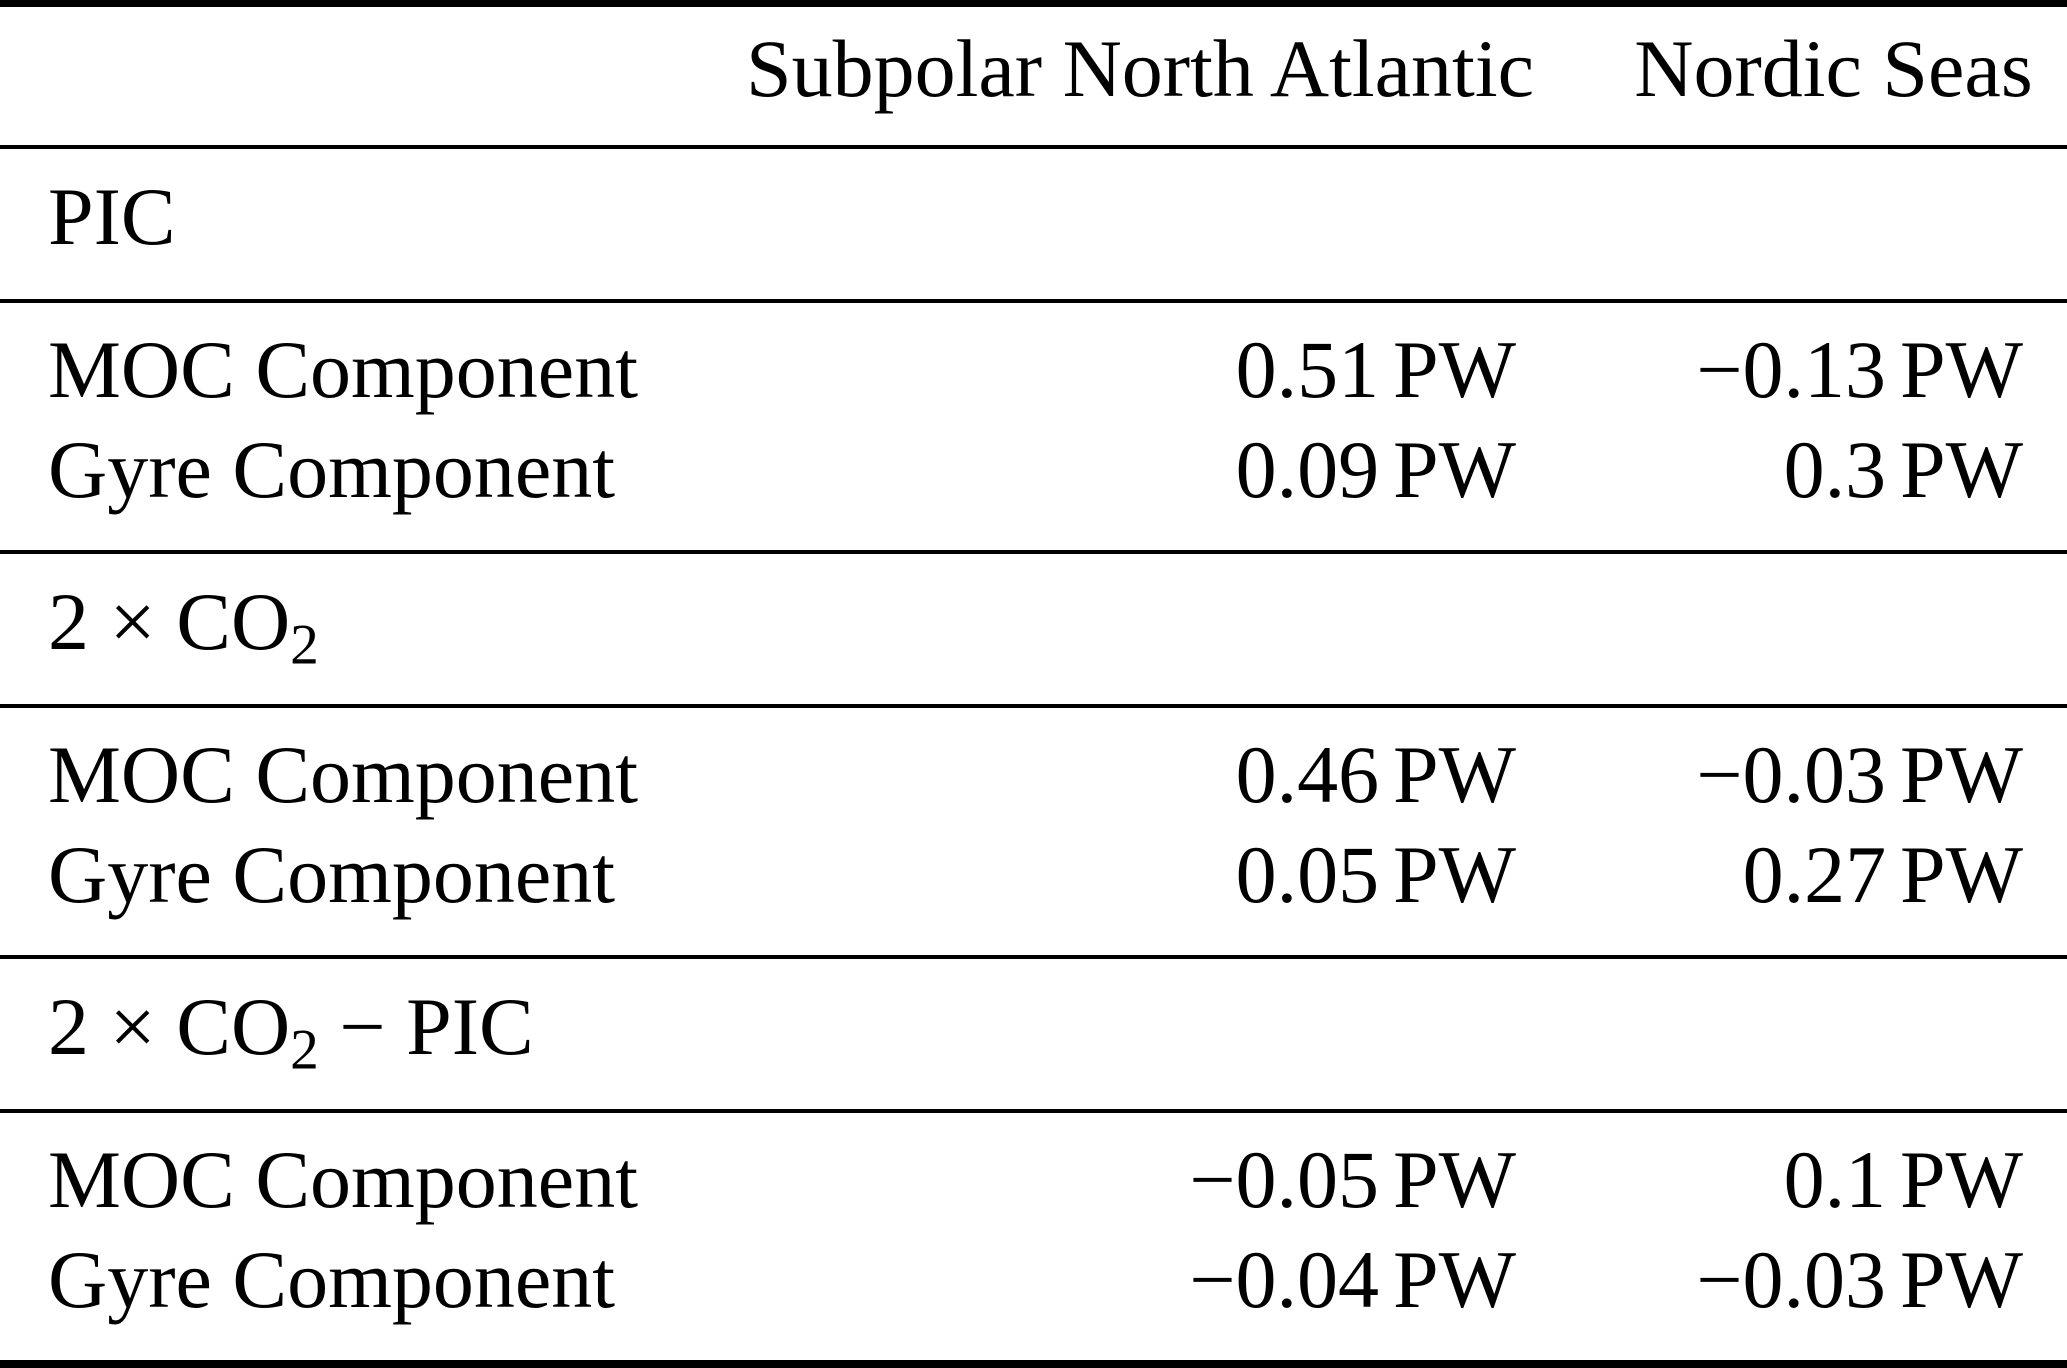 The image size is (2067, 1368). What do you see at coordinates (1140, 765) in the screenshot?
I see `value-cell: 0.46 PW` at bounding box center [1140, 765].